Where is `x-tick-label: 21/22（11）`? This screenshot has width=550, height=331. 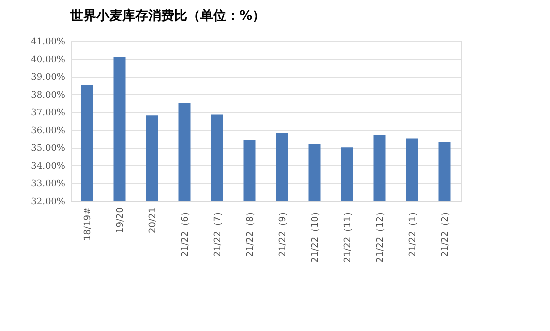
x-tick-label: 21/22（11） is located at coordinates (348, 235).